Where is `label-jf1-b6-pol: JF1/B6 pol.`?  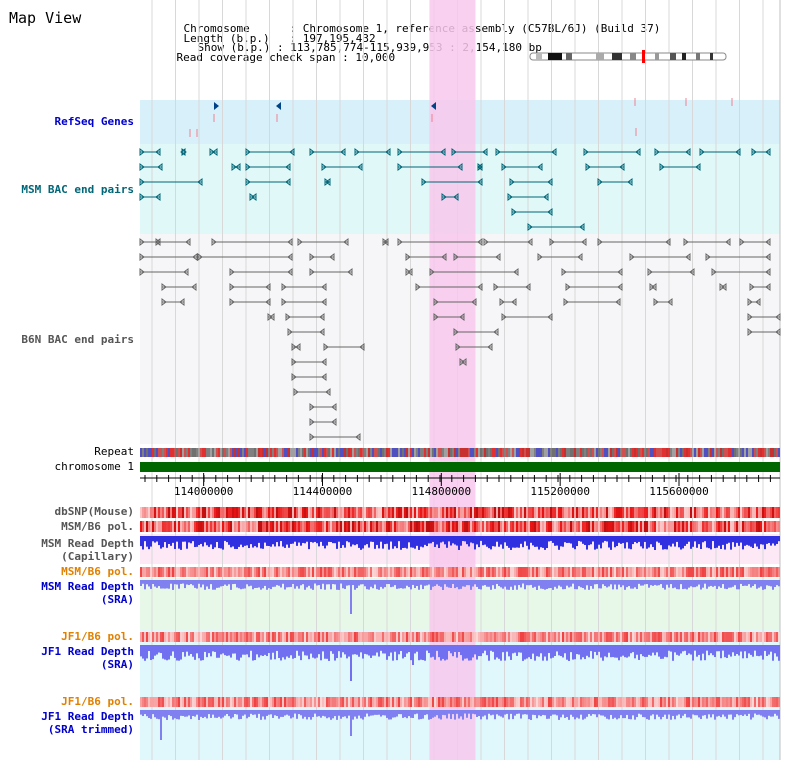 label-jf1-b6-pol: JF1/B6 pol. is located at coordinates (97, 636).